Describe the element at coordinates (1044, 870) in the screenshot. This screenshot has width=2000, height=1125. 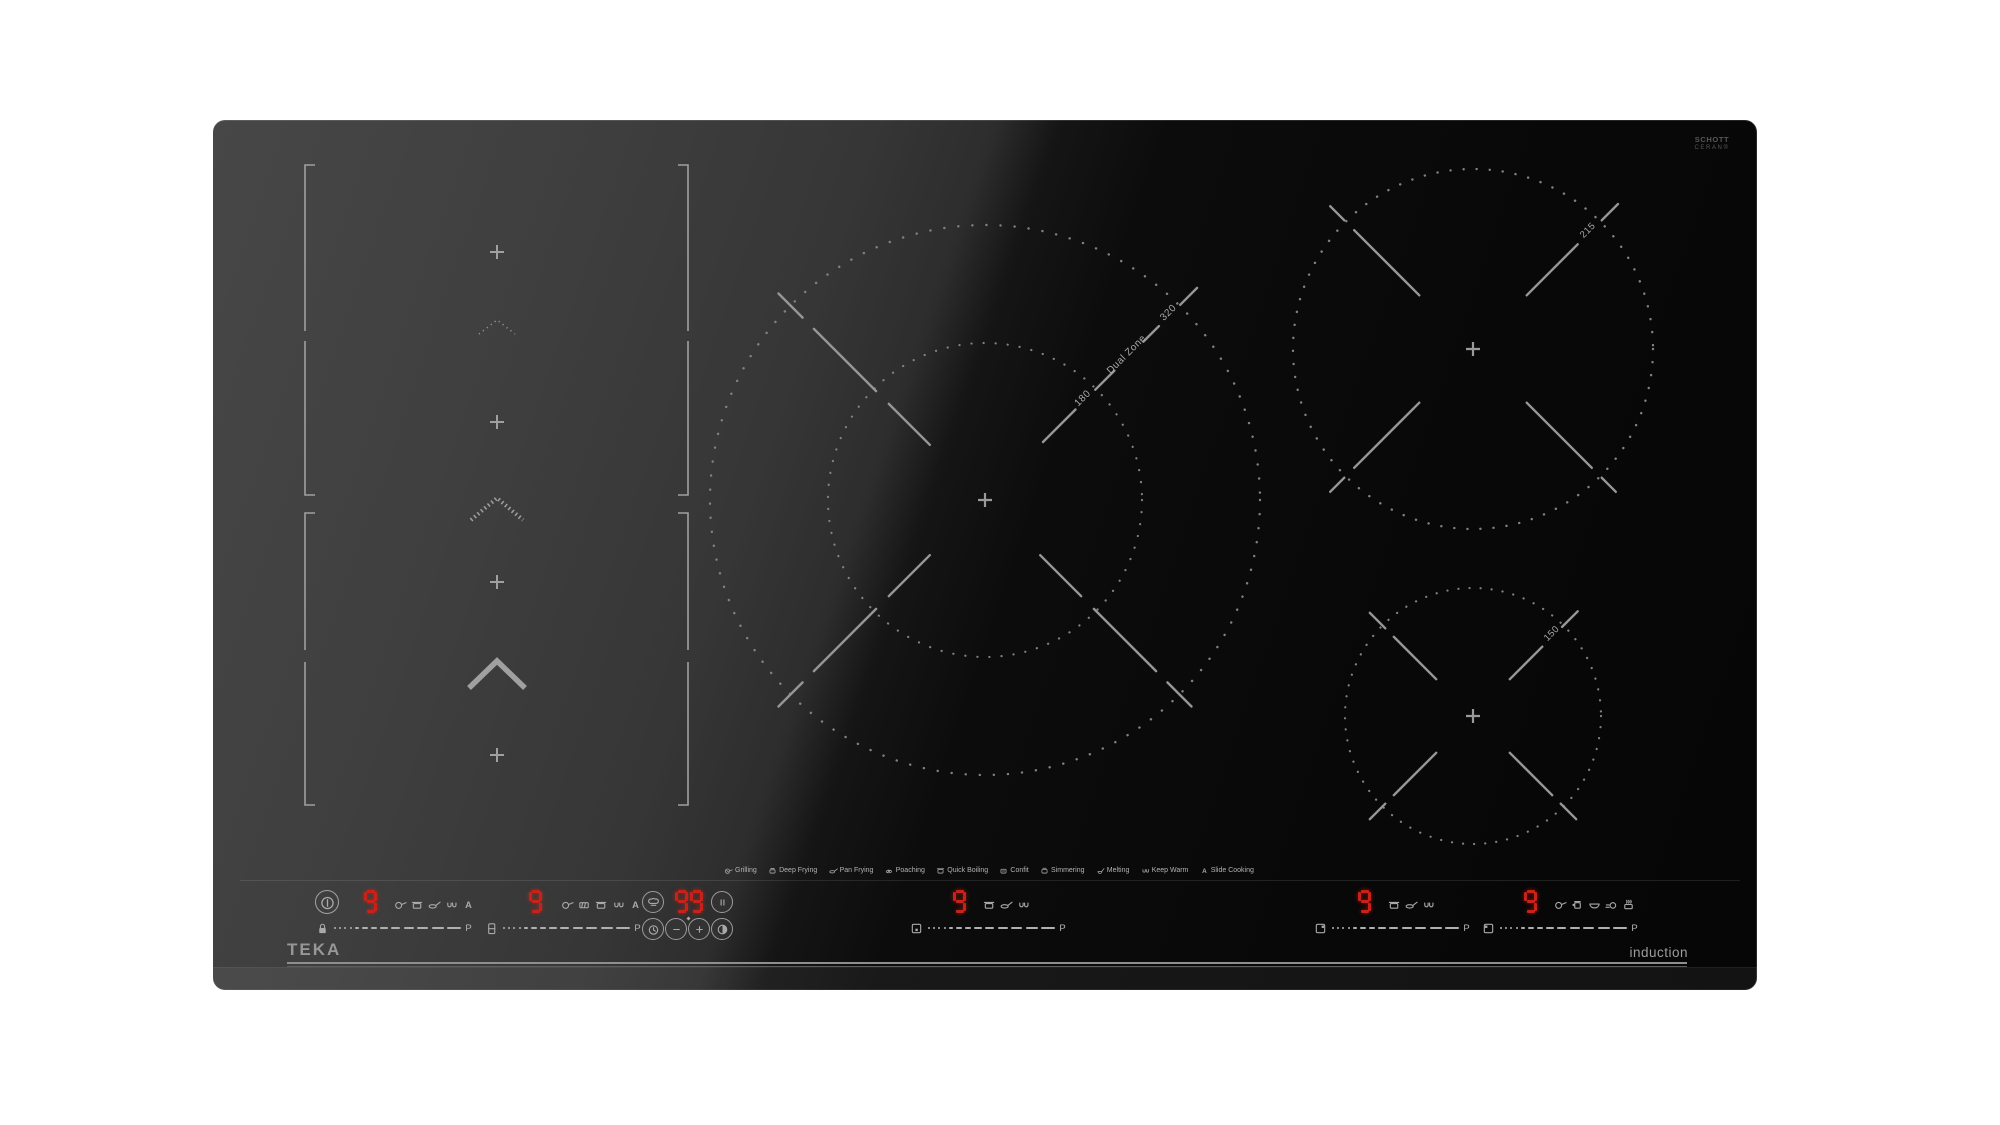
I see `simmer-pot-icon` at that location.